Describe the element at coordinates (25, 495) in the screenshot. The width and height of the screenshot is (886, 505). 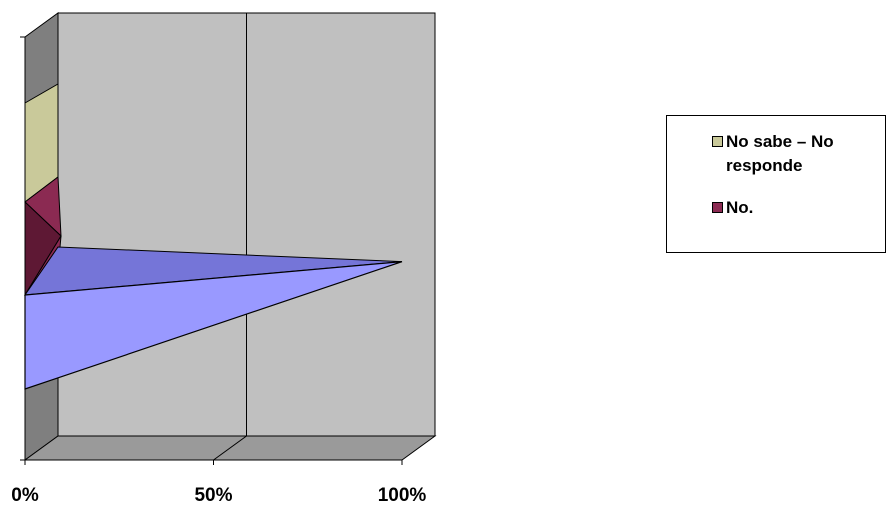
I see `x-tick-label-0: 0%` at that location.